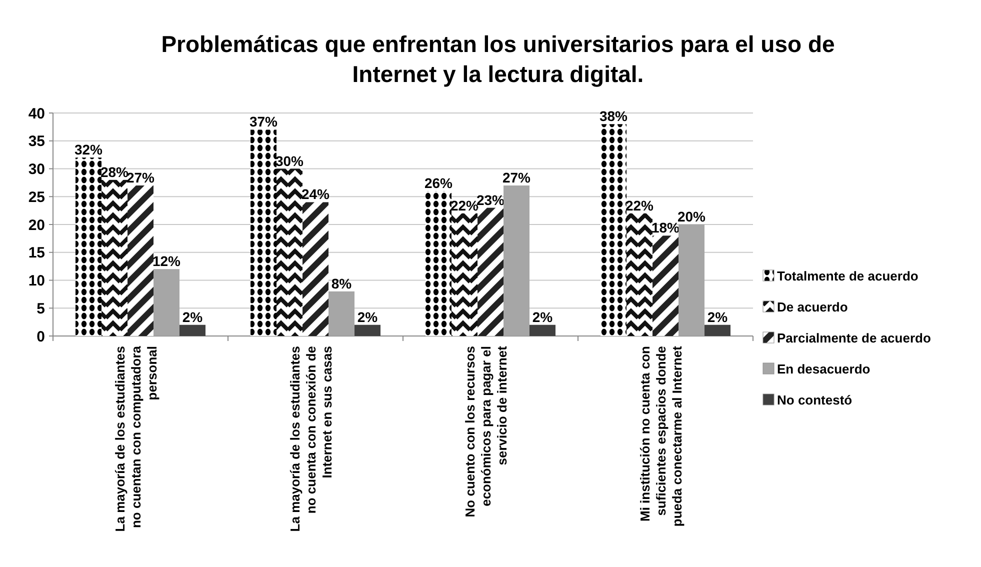 The width and height of the screenshot is (981, 567). Describe the element at coordinates (812, 307) in the screenshot. I see `legend-label: De acuerdo` at that location.